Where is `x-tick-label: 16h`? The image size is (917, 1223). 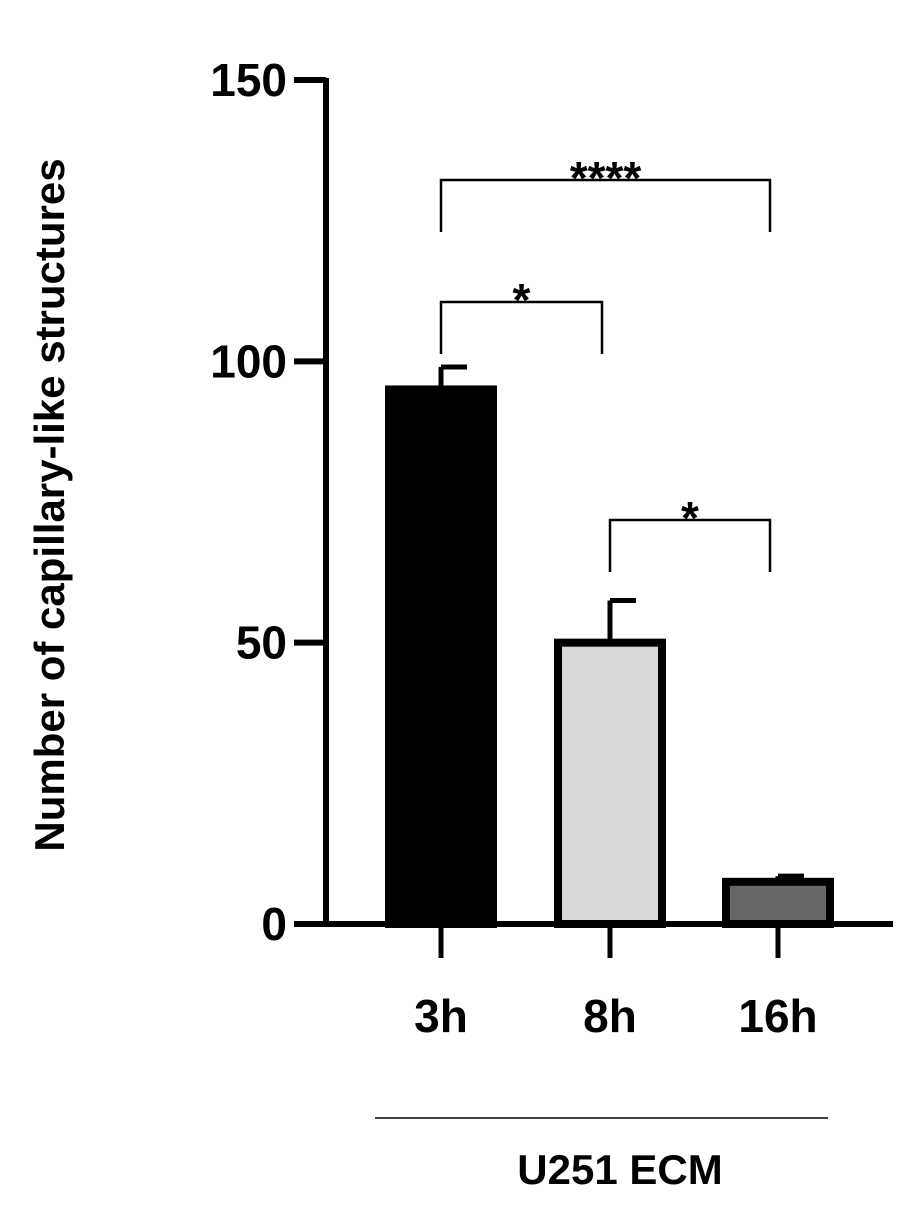 x-tick-label: 16h is located at coordinates (777, 1016).